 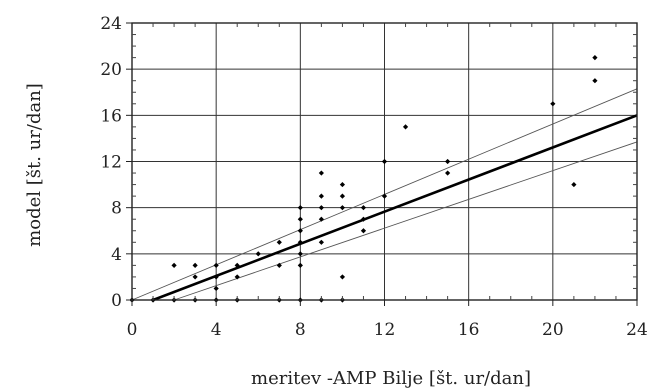 I want to click on y-tick-label: 20, so click(x=111, y=70).